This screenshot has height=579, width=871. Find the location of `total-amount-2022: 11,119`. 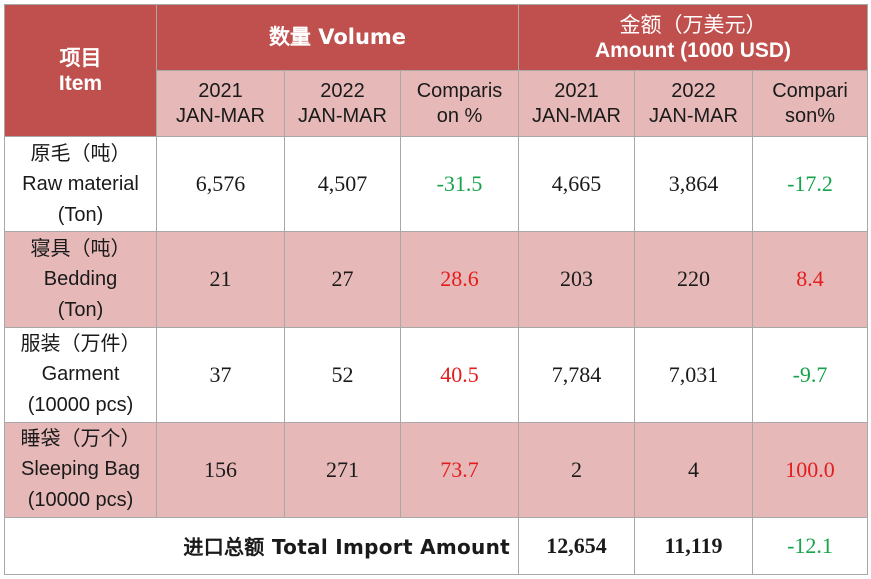

total-amount-2022: 11,119 is located at coordinates (693, 546).